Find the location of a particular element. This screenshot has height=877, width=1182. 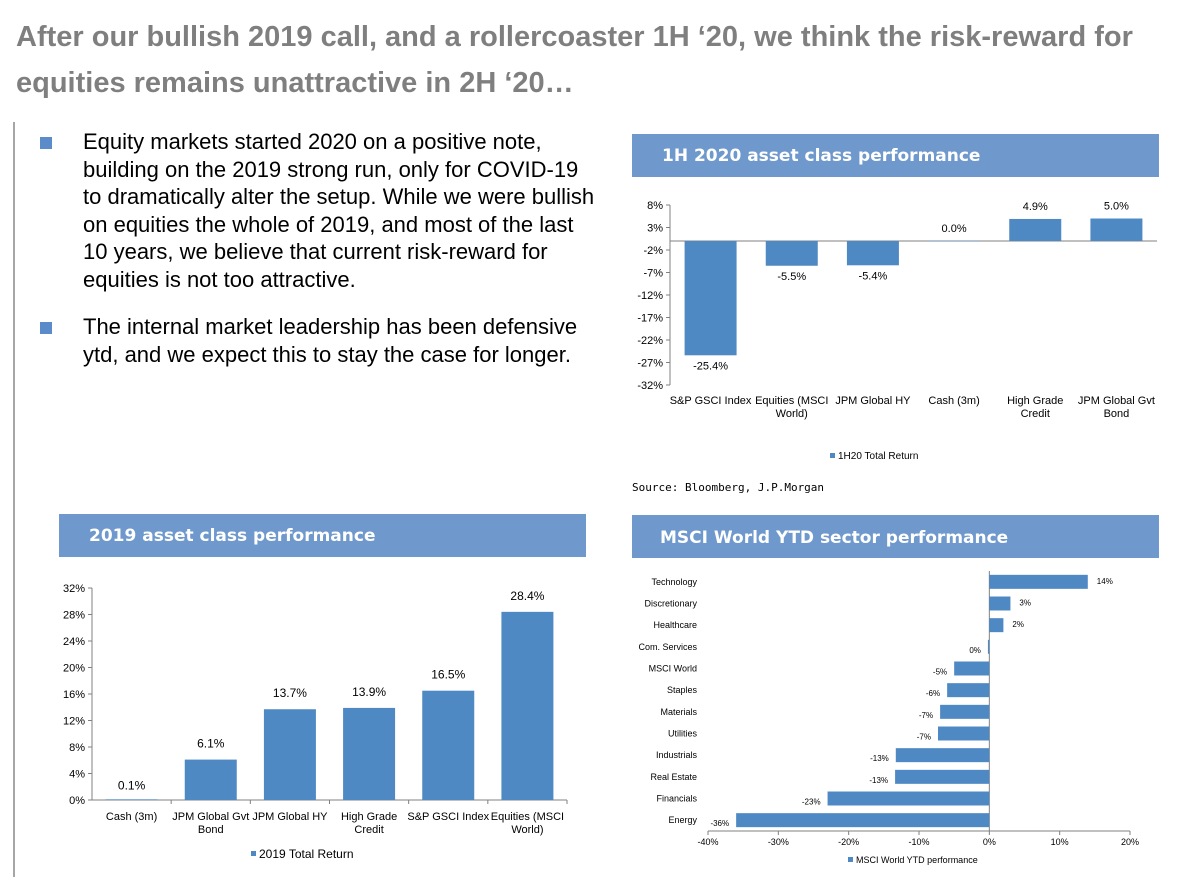

data-label: -5.5% is located at coordinates (791, 277).